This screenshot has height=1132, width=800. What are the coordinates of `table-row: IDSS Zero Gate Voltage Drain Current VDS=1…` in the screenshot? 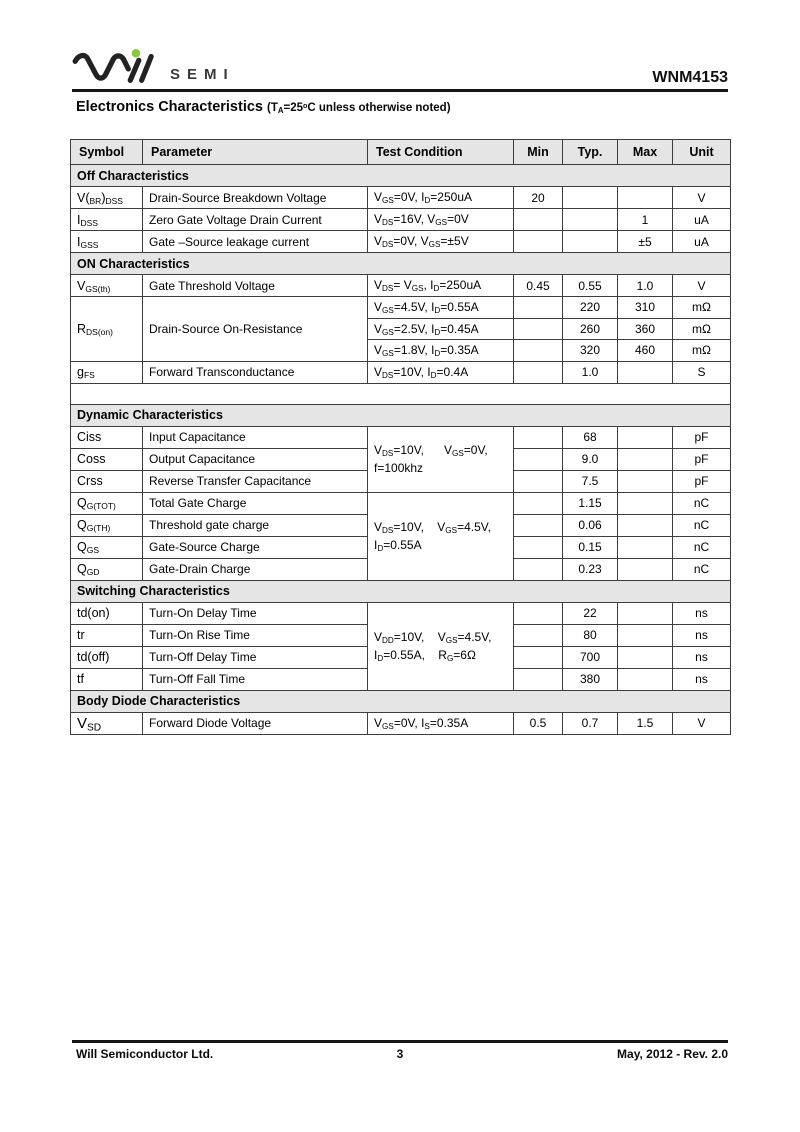 It's located at (400, 219).